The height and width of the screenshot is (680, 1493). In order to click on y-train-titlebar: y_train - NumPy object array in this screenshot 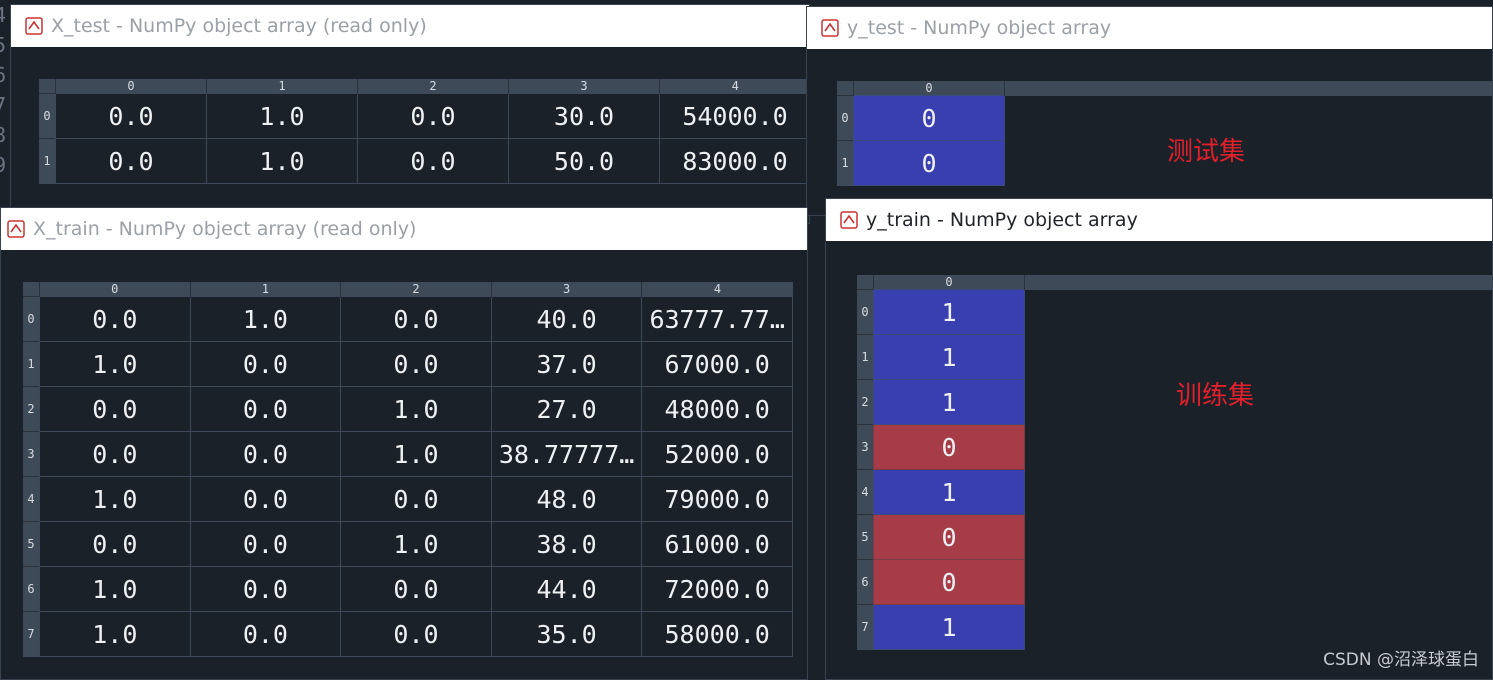, I will do `click(1159, 220)`.